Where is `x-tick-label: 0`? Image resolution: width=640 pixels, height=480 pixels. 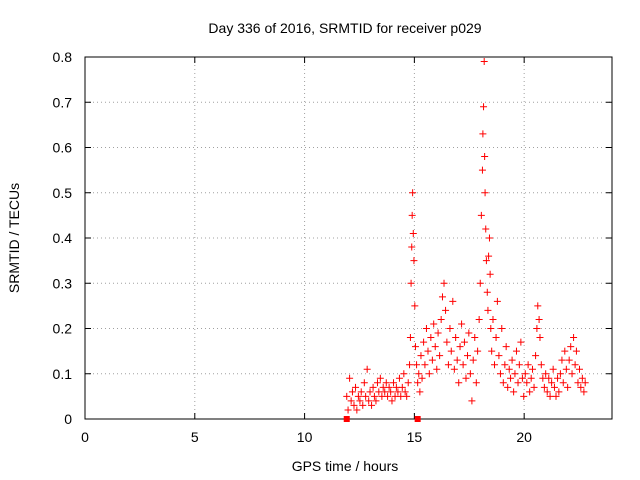
x-tick-label: 0 is located at coordinates (85, 437).